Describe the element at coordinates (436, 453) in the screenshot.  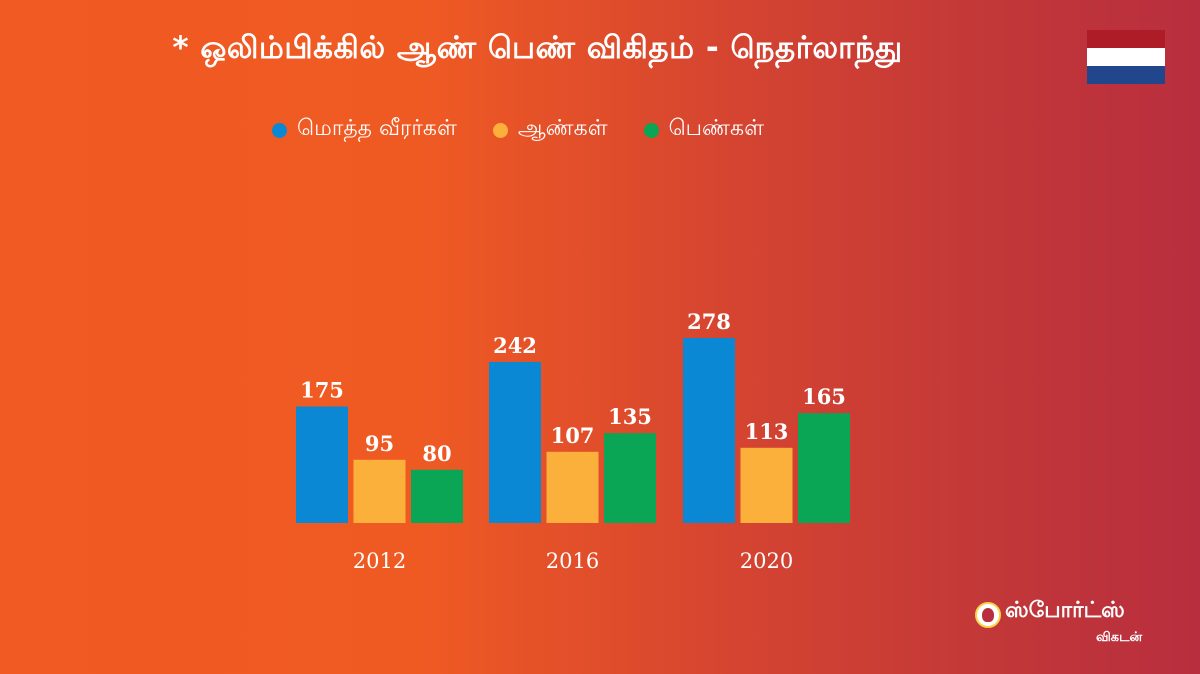
I see `data-label-women-2012: 80` at that location.